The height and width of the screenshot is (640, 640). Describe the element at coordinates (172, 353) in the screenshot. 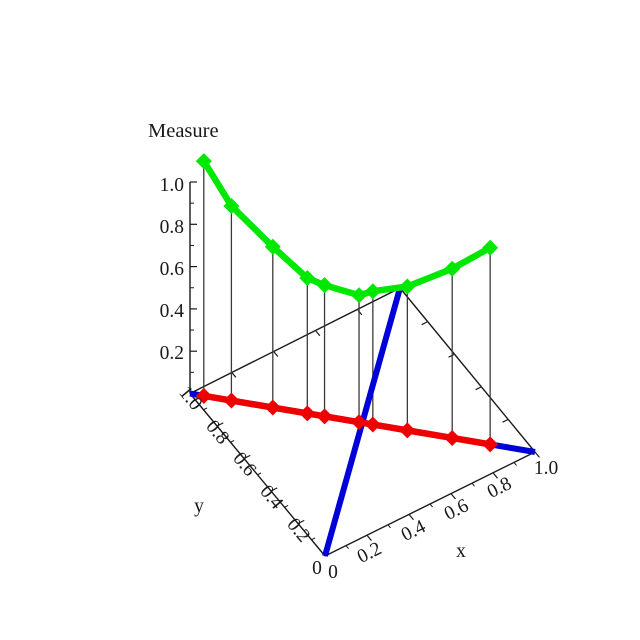

I see `z-tick-label-0.2: 0.2` at that location.